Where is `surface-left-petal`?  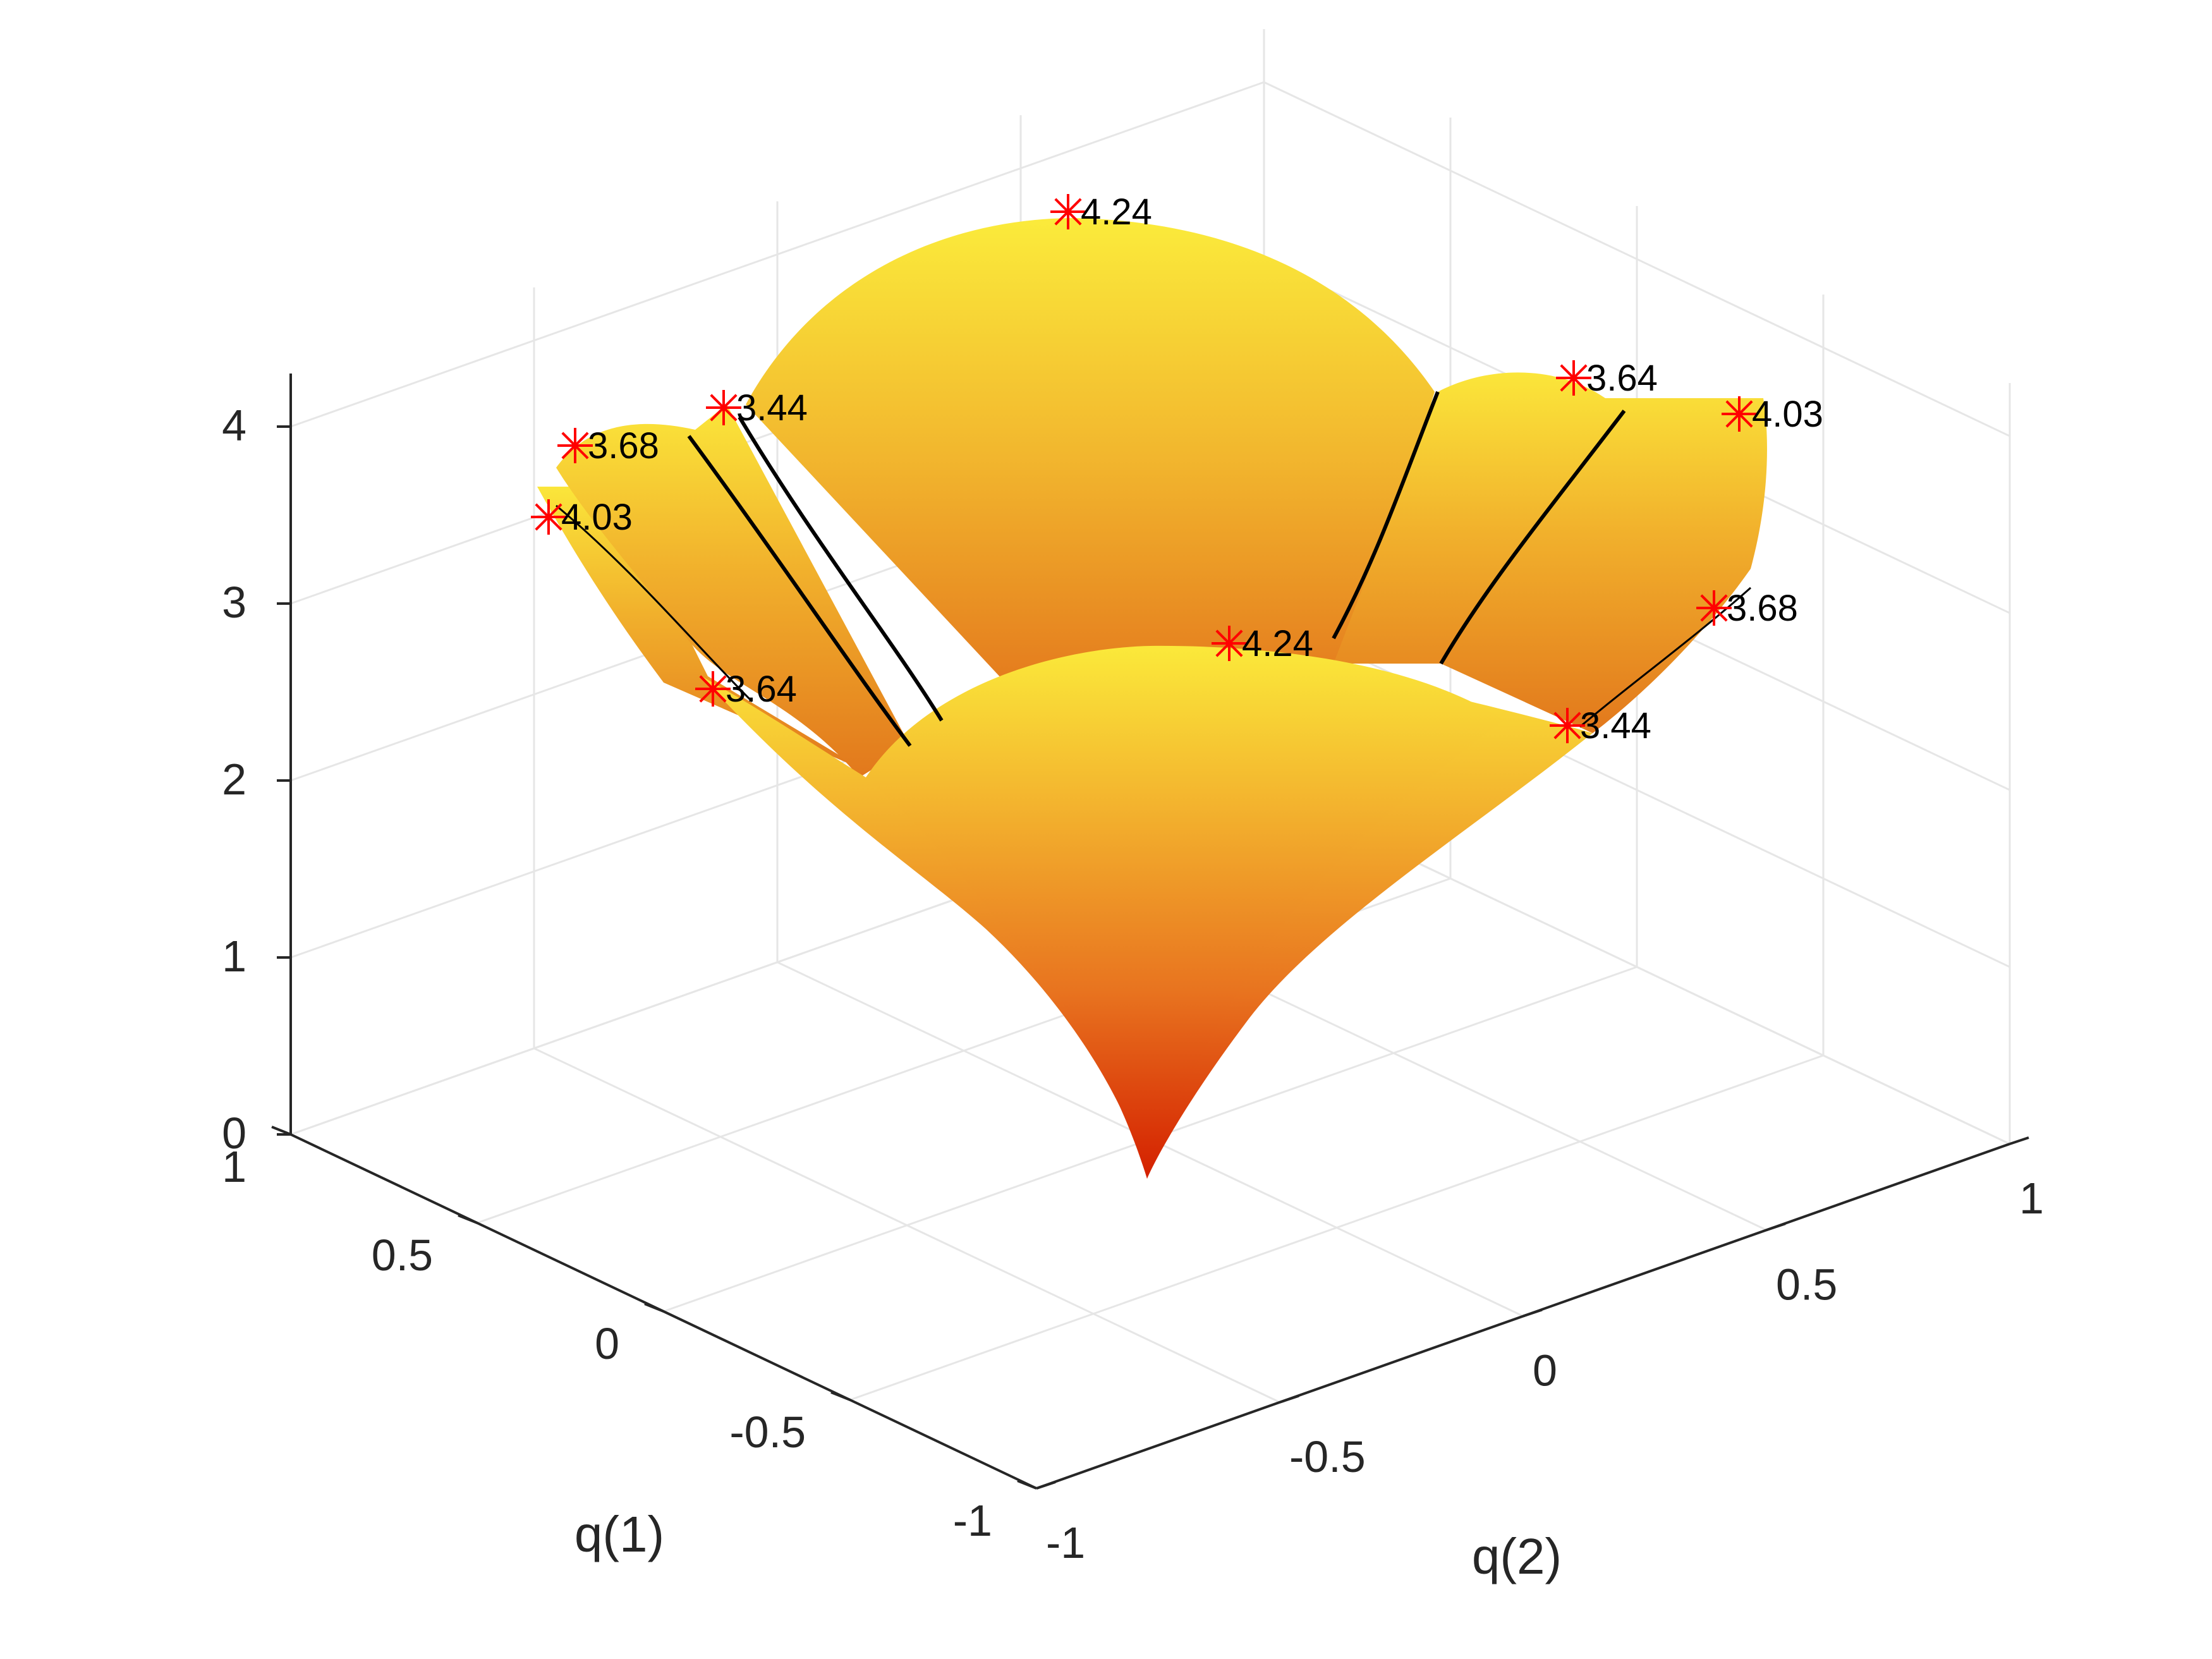
surface-left-petal is located at coordinates (733, 590).